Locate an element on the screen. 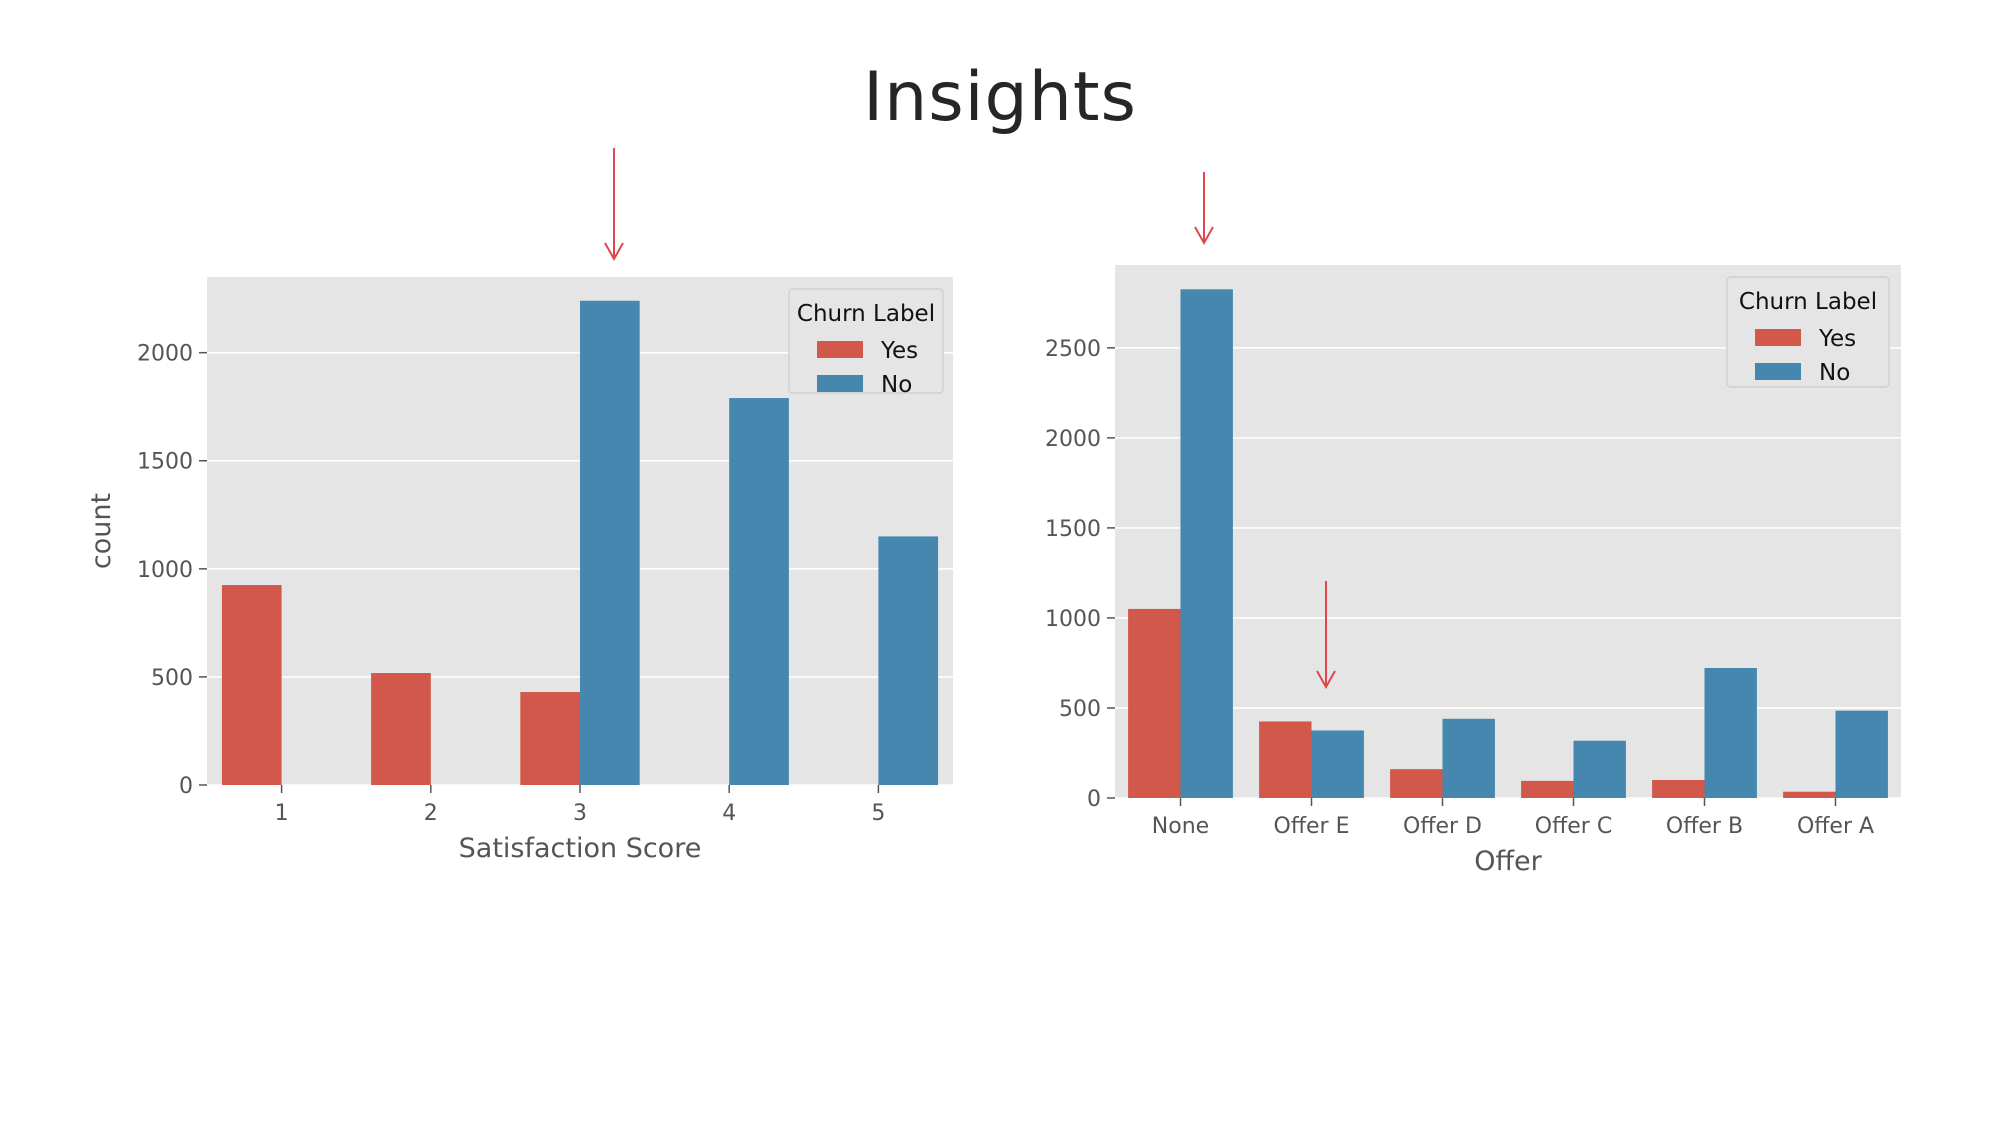 The width and height of the screenshot is (2000, 1125). chart1-legend-label-no: No is located at coordinates (896, 385).